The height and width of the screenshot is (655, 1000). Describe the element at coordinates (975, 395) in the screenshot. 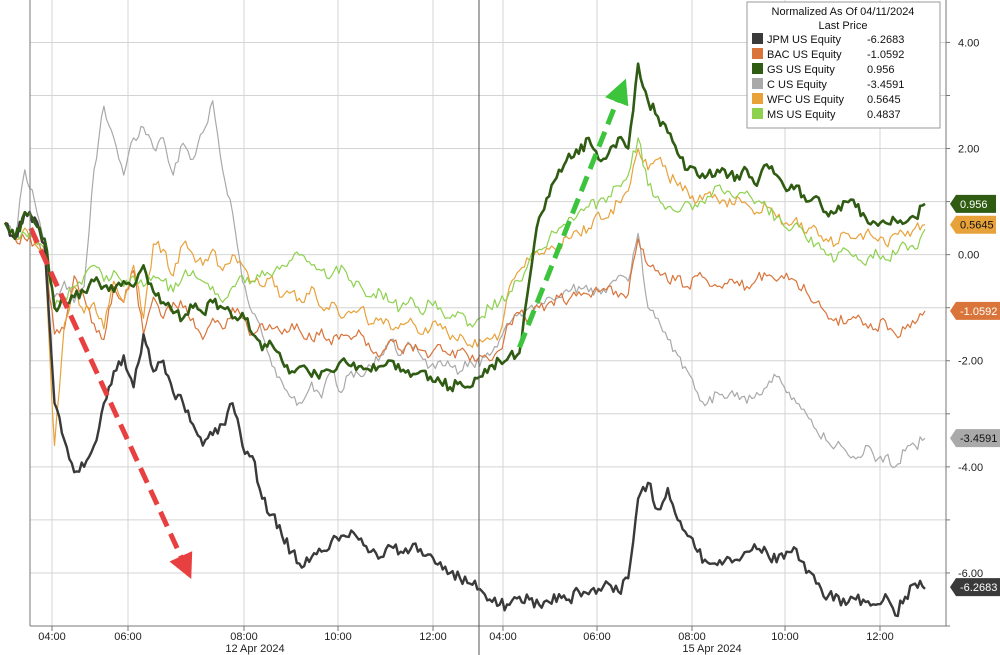

I see `last-price-tags: 0.956 0.5645 -1.0592 -3.4591 -6.2683` at that location.